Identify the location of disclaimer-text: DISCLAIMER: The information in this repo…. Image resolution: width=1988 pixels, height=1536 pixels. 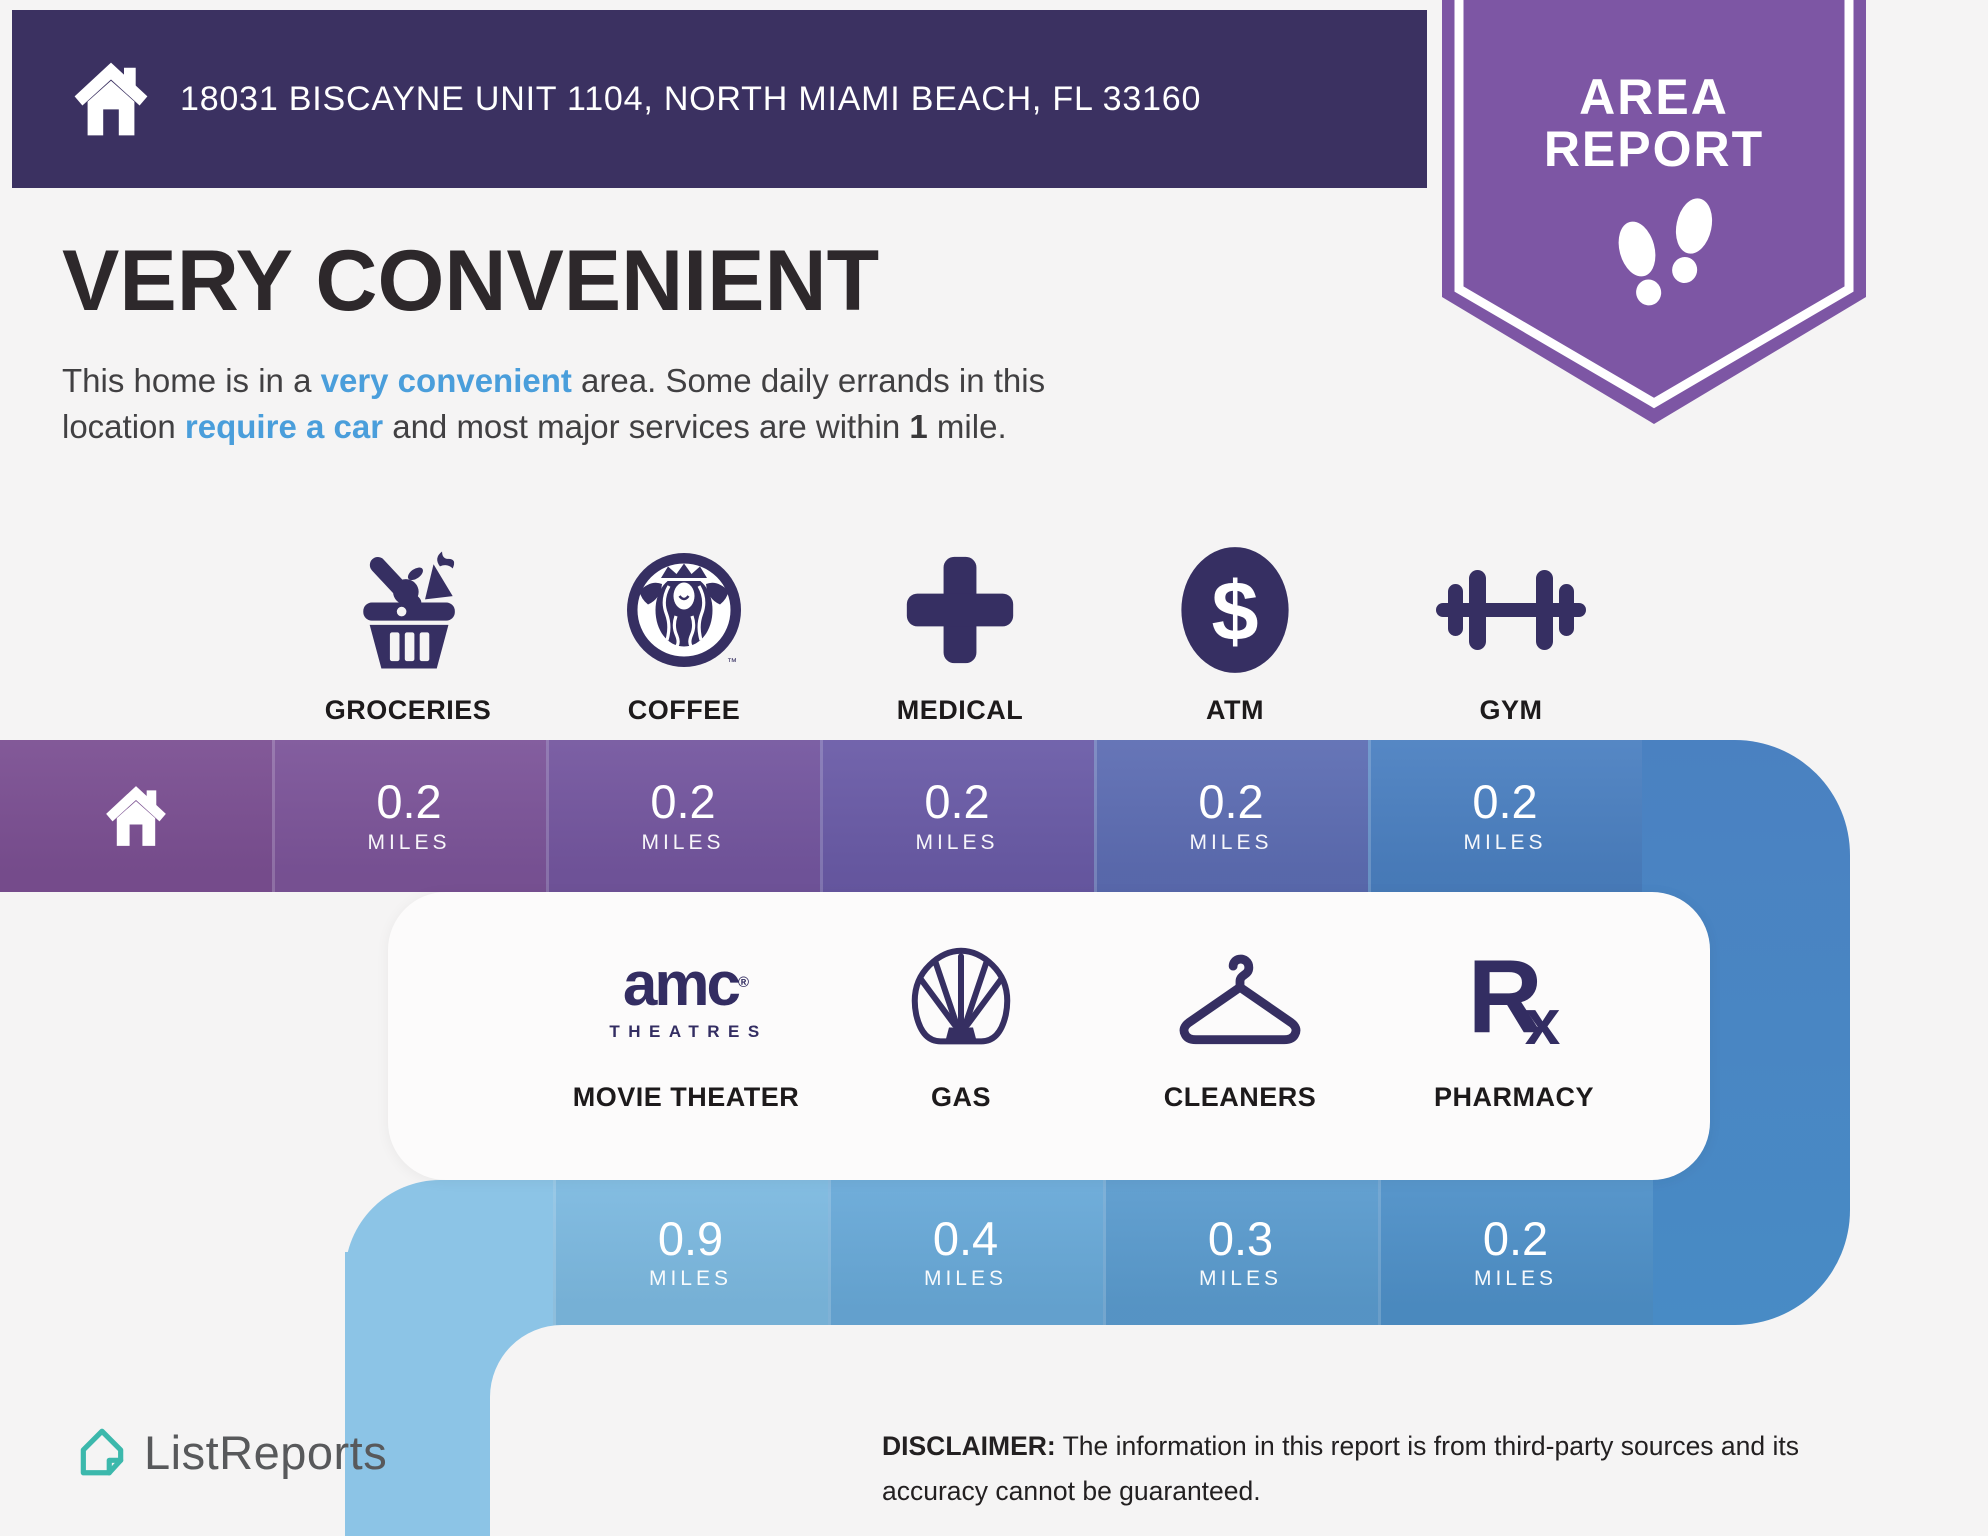
(1374, 1469).